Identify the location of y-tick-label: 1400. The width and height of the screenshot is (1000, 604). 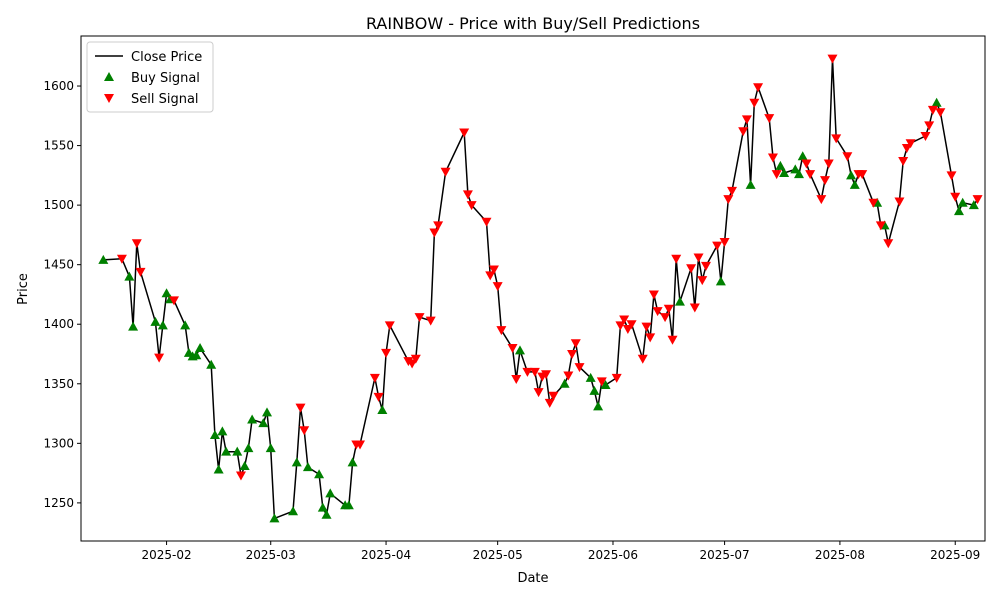
(58, 324).